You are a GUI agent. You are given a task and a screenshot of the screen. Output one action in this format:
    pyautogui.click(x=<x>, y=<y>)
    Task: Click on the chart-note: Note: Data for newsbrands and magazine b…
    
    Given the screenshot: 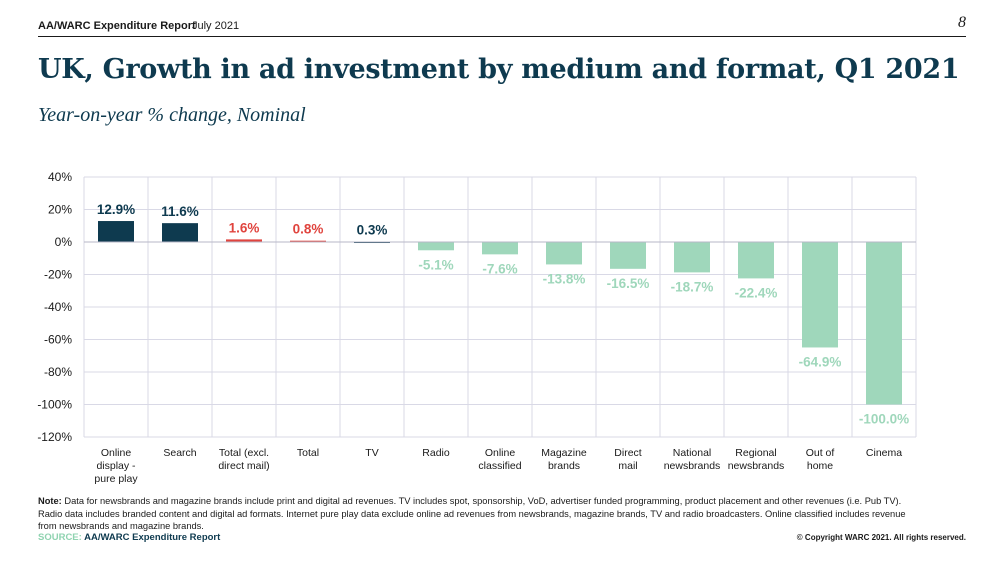 What is the action you would take?
    pyautogui.click(x=478, y=514)
    